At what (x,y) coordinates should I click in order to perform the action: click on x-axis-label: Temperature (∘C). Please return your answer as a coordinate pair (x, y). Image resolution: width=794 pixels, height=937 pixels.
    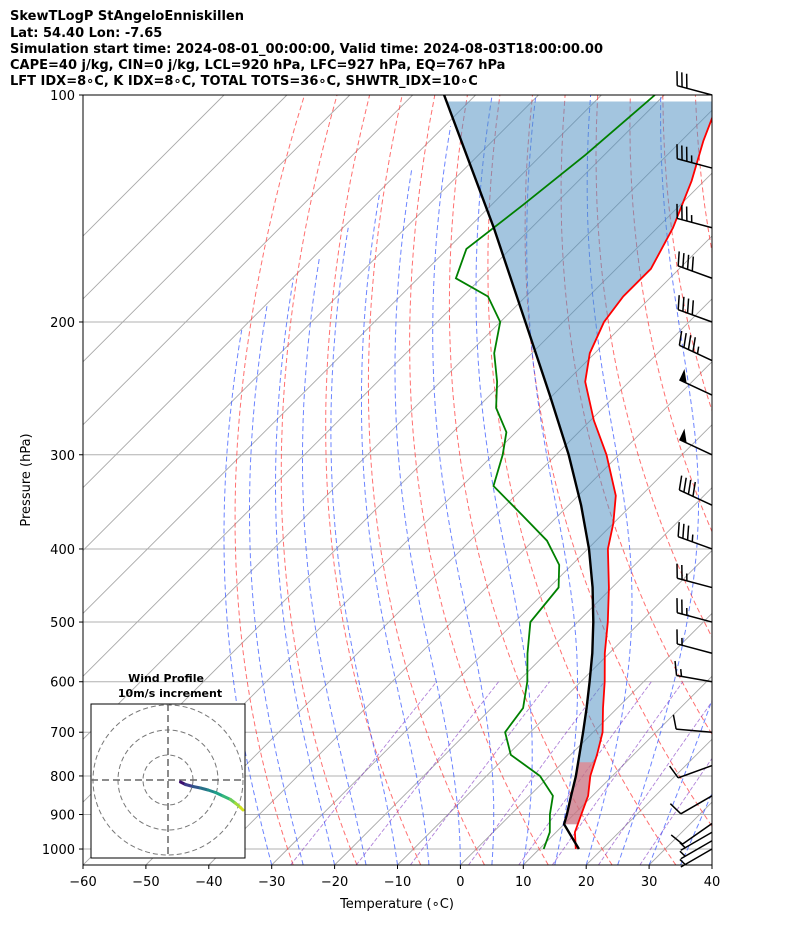
    Looking at the image, I should click on (396, 904).